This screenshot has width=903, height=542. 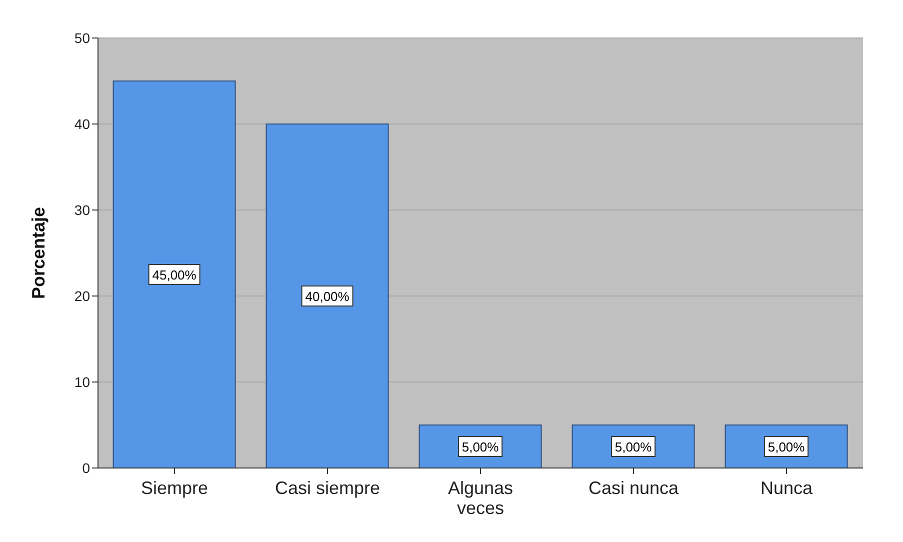 I want to click on x-tick-label: Algunas veces, so click(x=481, y=498).